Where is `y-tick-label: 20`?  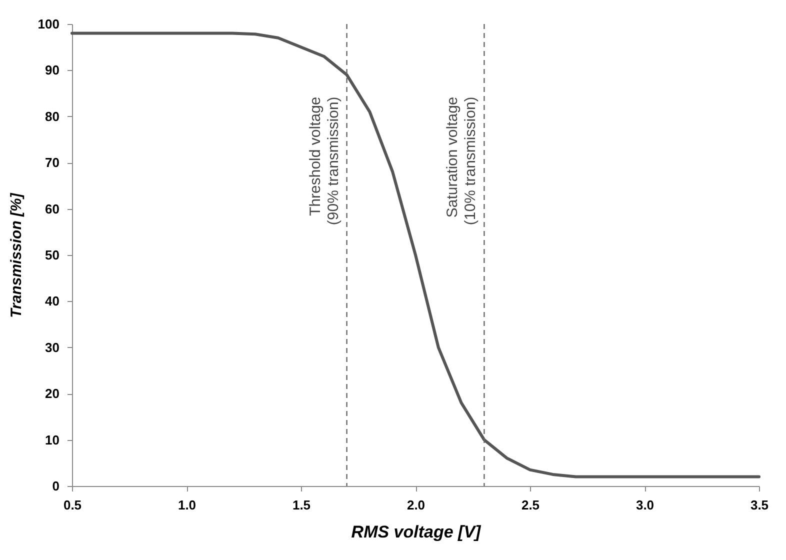 y-tick-label: 20 is located at coordinates (52, 394).